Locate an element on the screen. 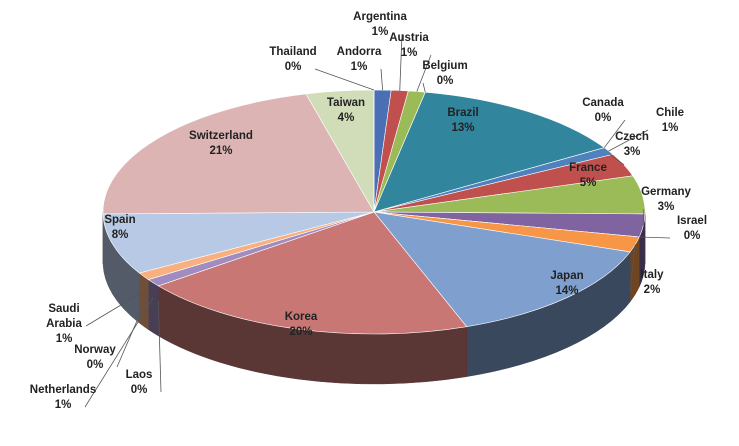 This screenshot has height=446, width=739. category-name: Israel is located at coordinates (692, 221).